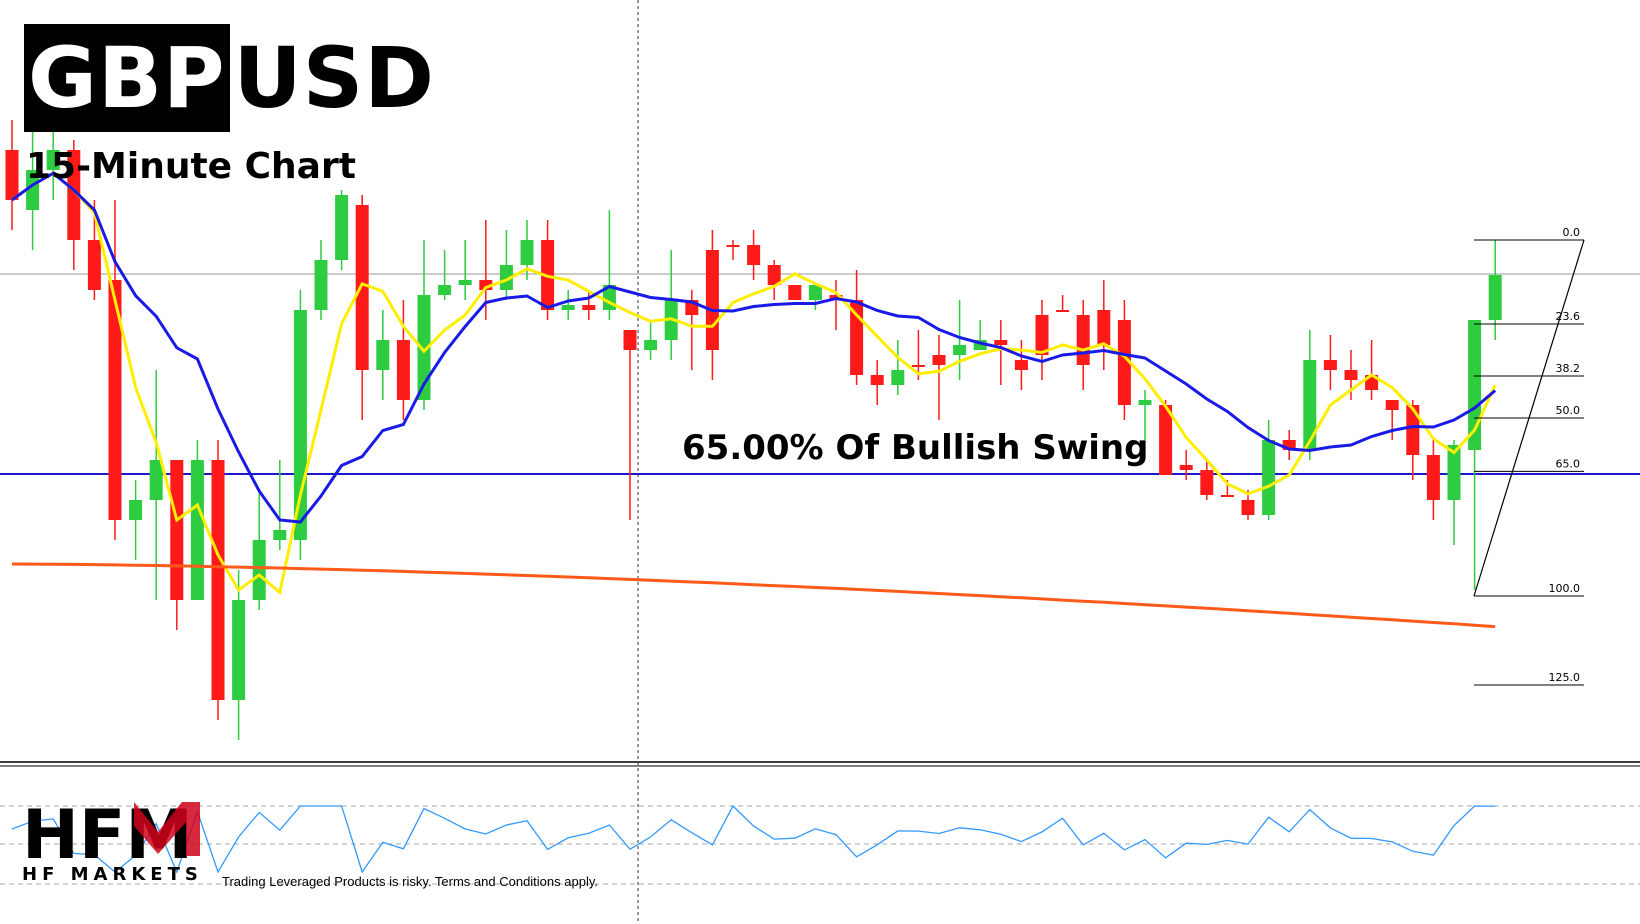 This screenshot has height=924, width=1640. I want to click on chart-title: GBP USD, so click(229, 78).